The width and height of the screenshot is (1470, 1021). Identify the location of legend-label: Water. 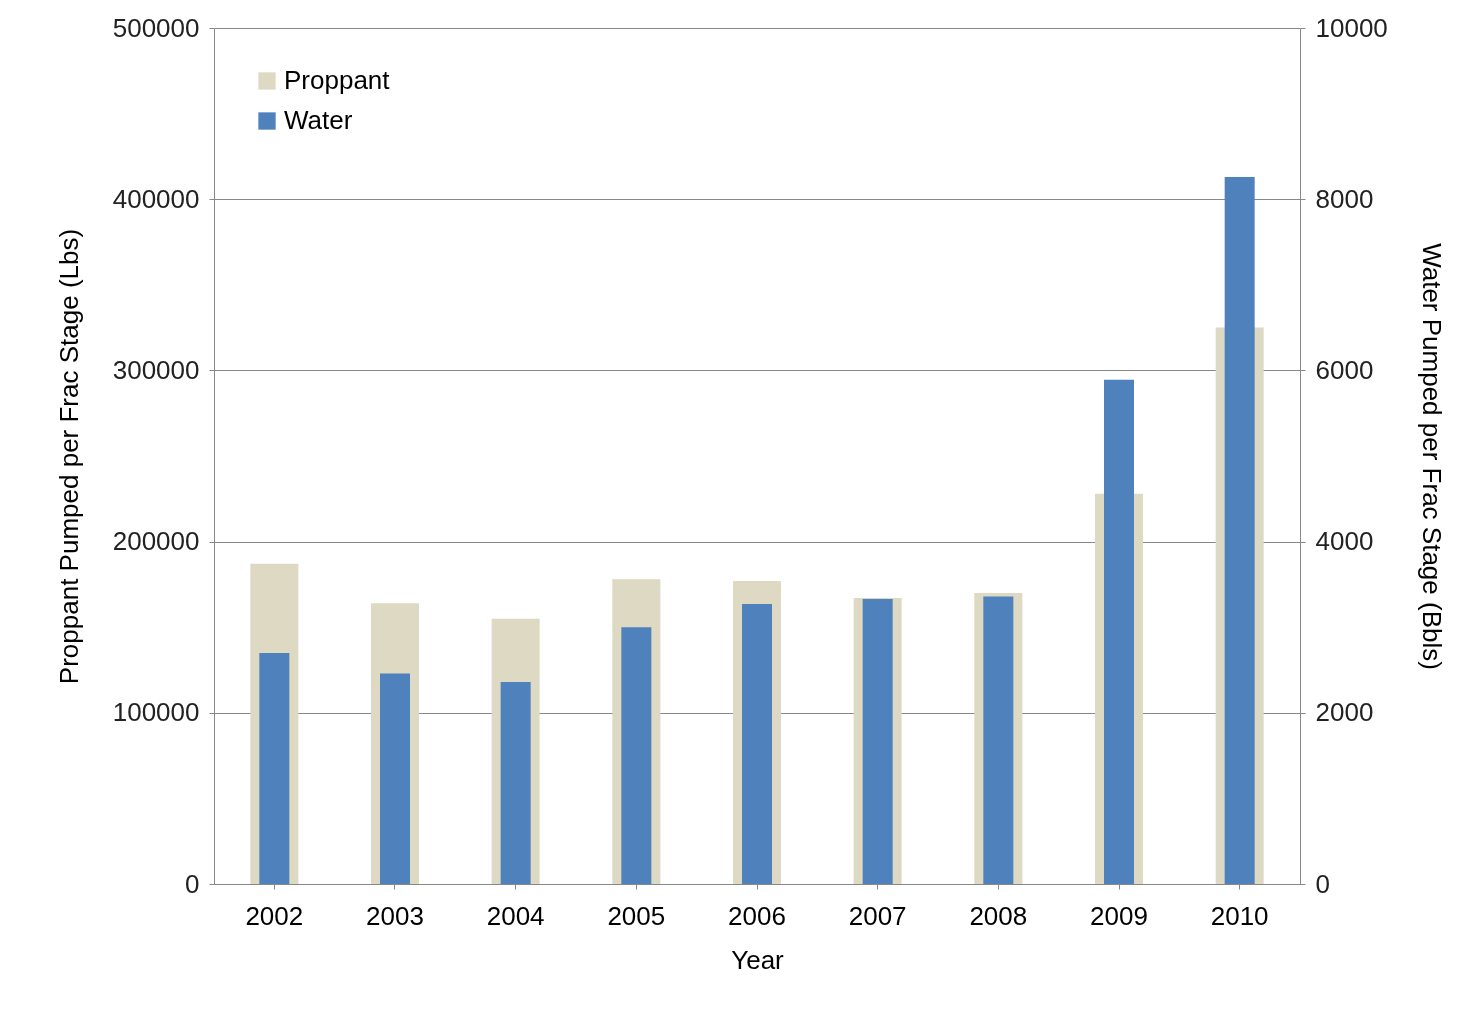
(318, 120).